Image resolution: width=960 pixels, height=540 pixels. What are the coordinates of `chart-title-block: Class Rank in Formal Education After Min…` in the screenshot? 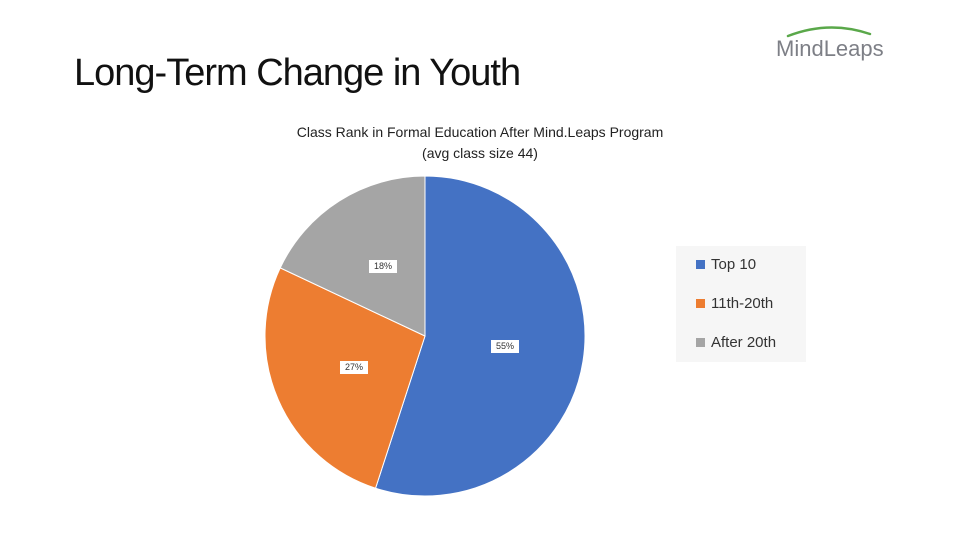 It's located at (480, 143).